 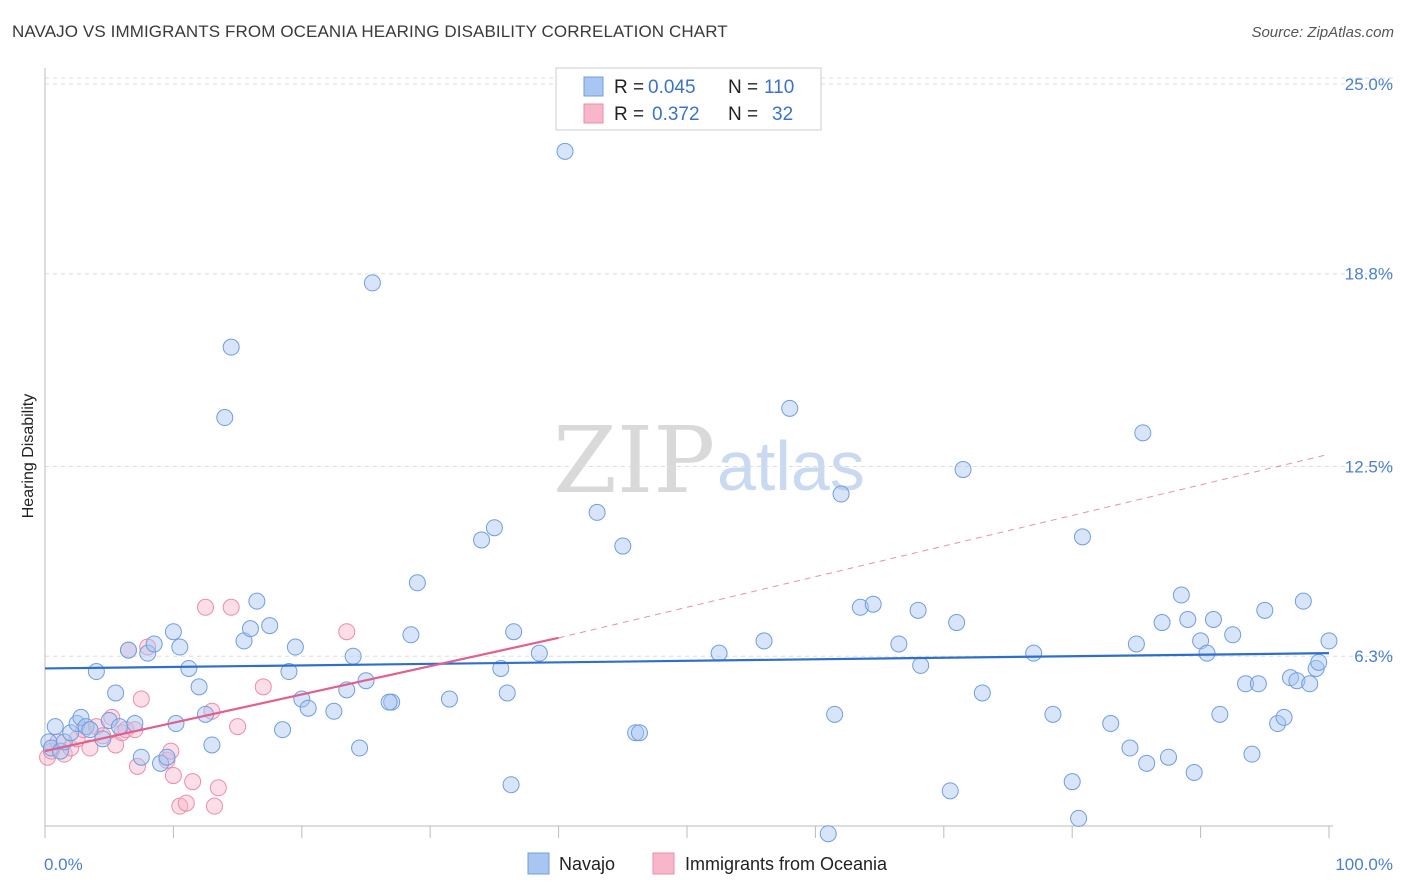 I want to click on series-legend: Navajo Immigrants from Oceania, so click(x=707, y=863).